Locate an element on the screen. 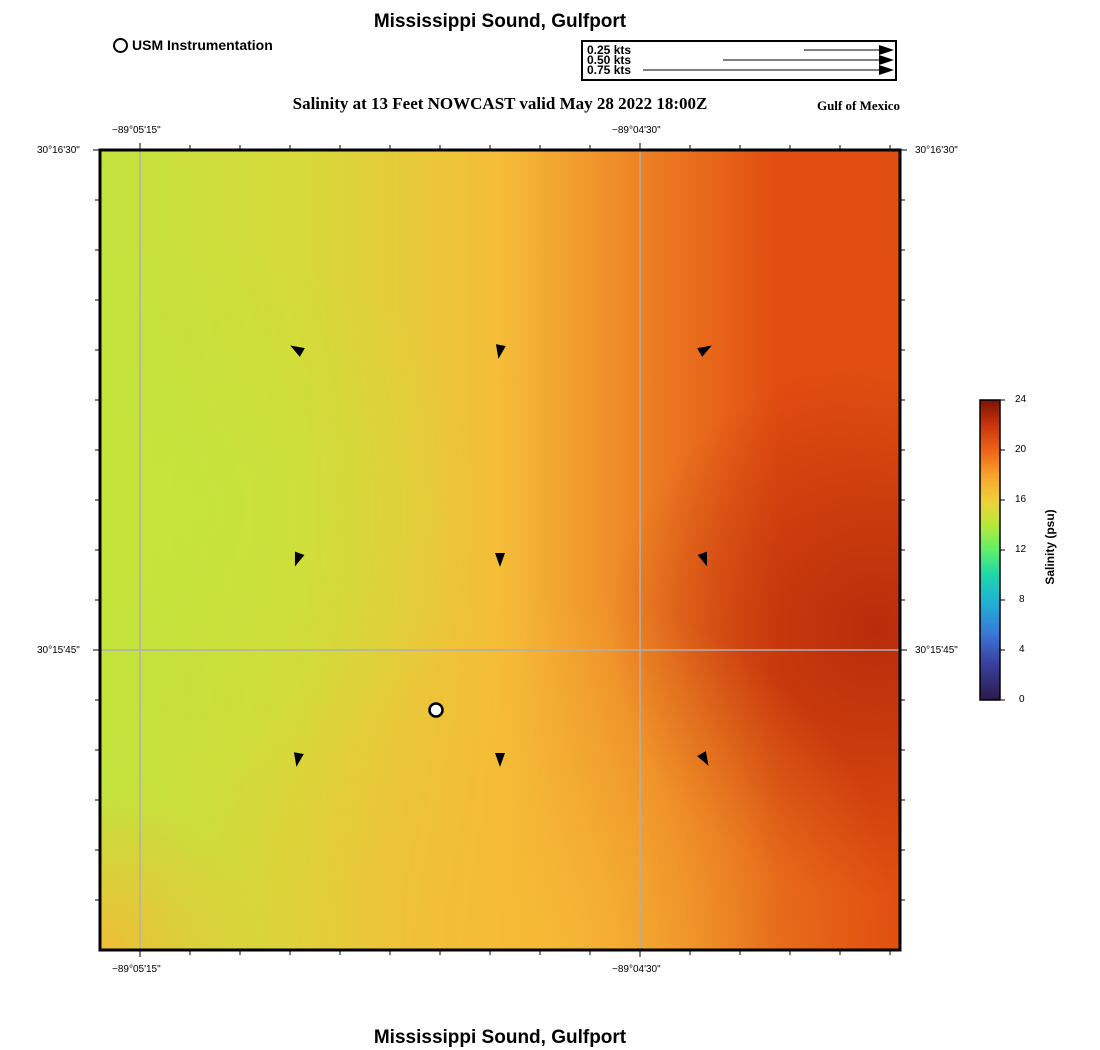 The height and width of the screenshot is (1050, 1100). vector-scale-arrows is located at coordinates (768, 60).